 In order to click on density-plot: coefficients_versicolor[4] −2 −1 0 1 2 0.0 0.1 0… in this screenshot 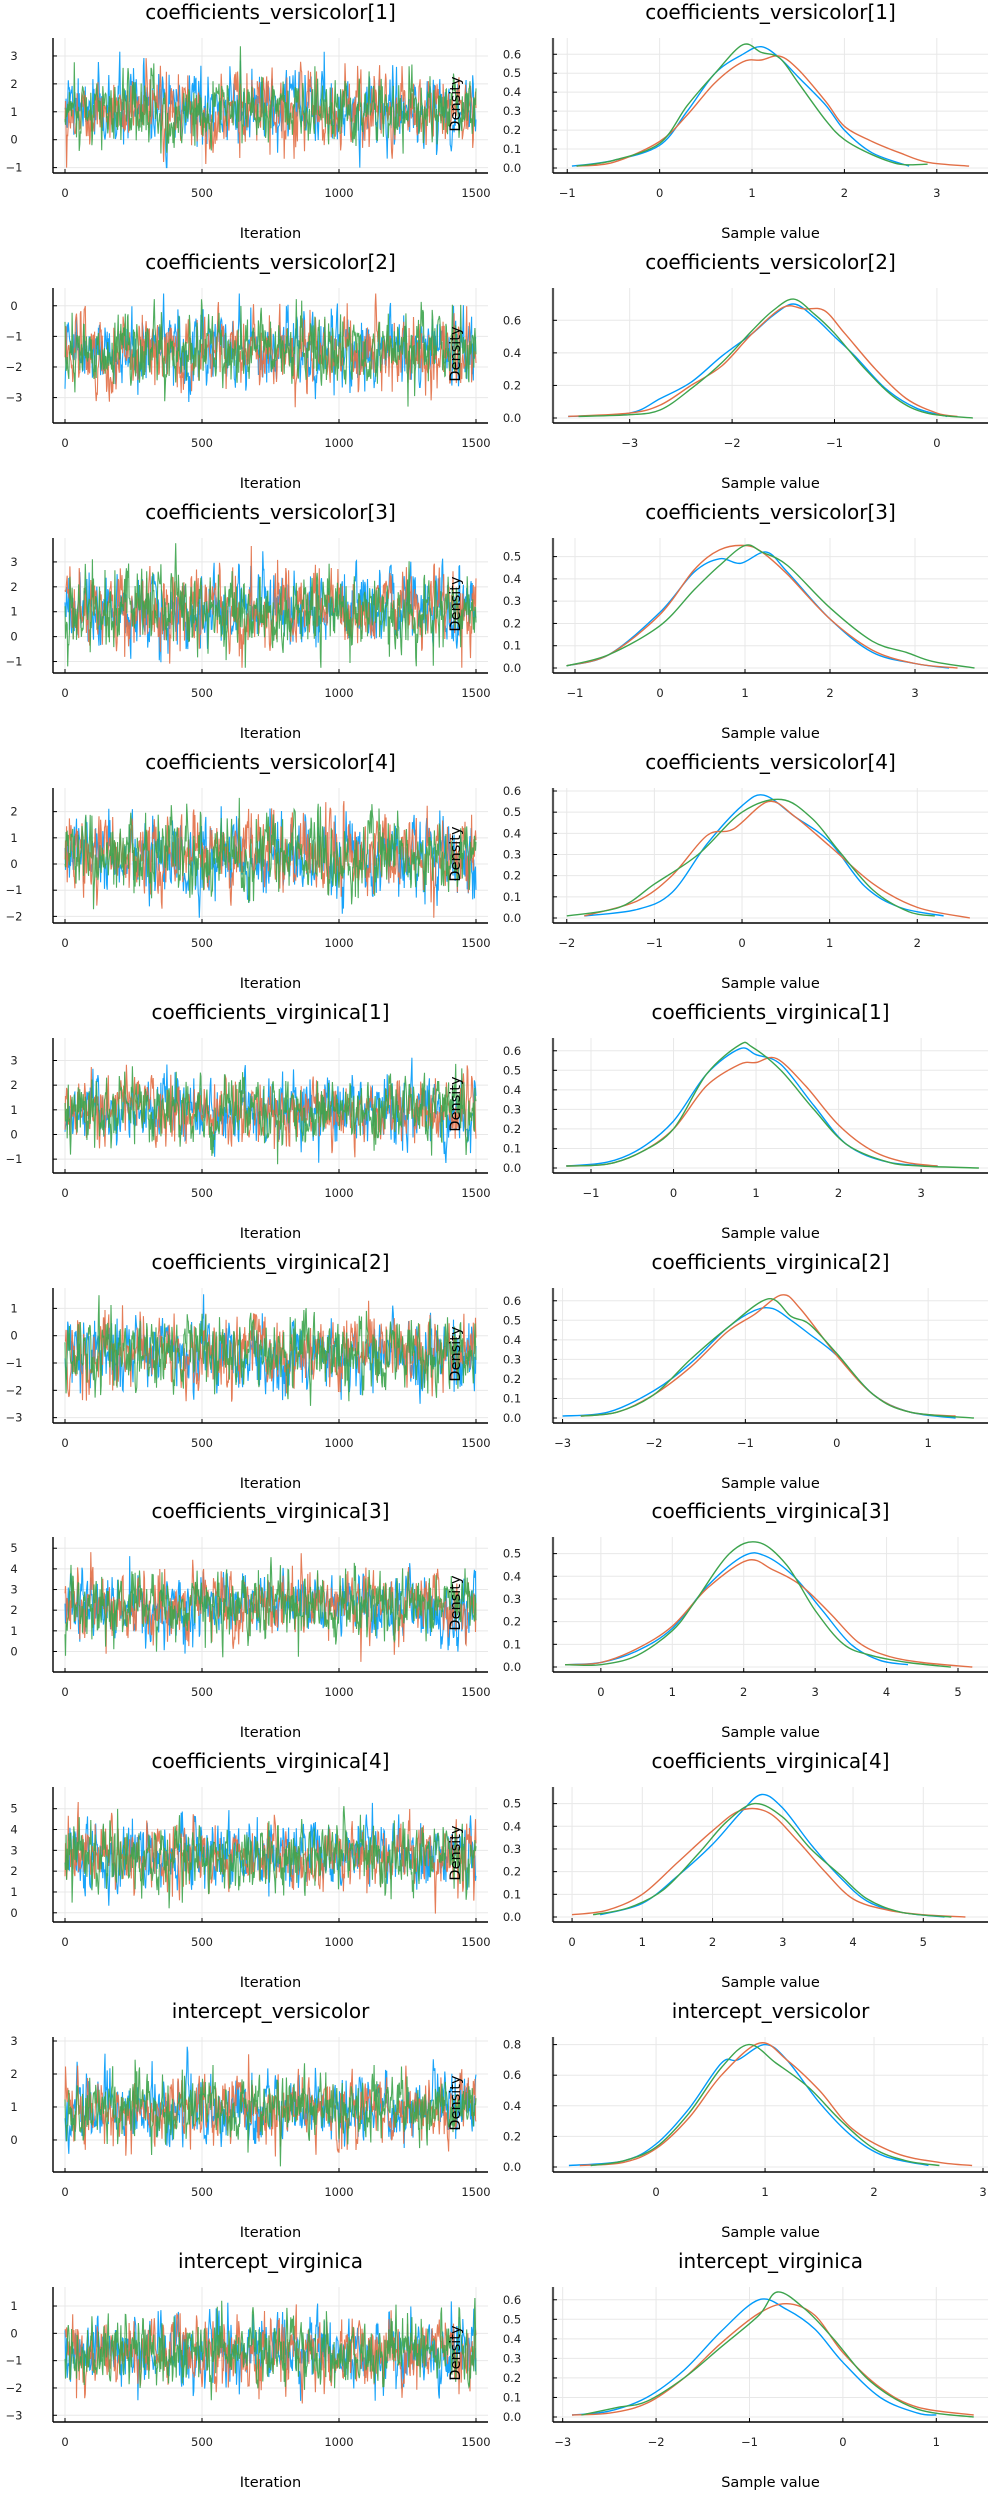, I will do `click(718, 871)`.